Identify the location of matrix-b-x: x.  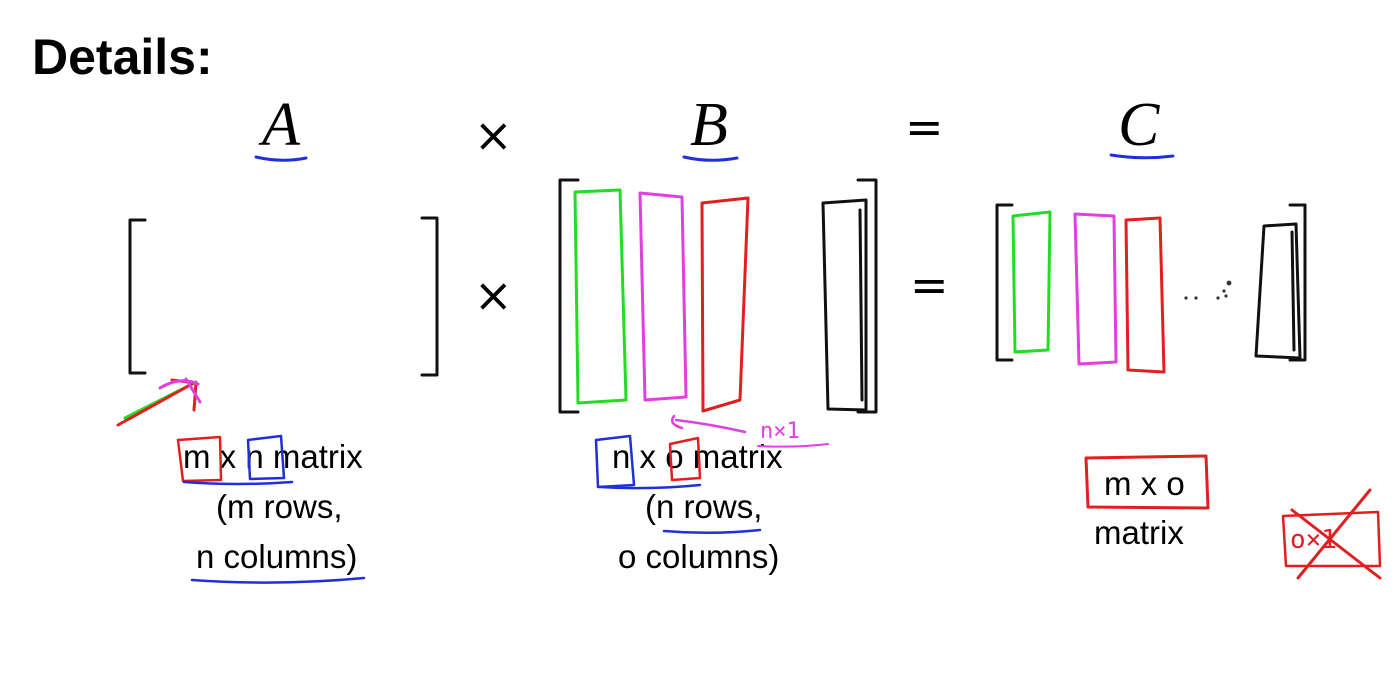
(648, 456).